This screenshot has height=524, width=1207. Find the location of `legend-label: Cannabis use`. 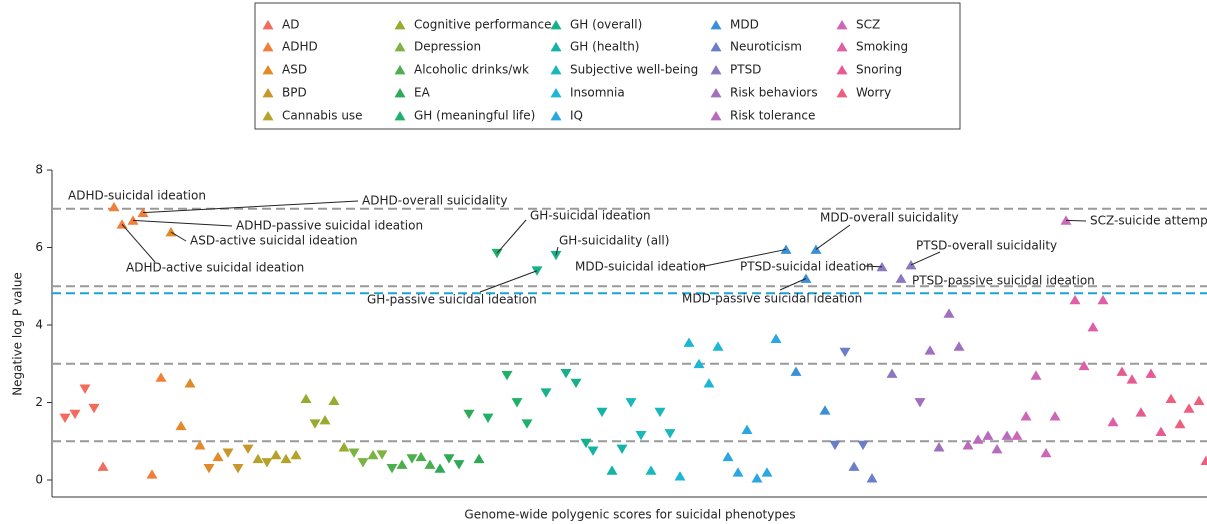

legend-label: Cannabis use is located at coordinates (322, 116).